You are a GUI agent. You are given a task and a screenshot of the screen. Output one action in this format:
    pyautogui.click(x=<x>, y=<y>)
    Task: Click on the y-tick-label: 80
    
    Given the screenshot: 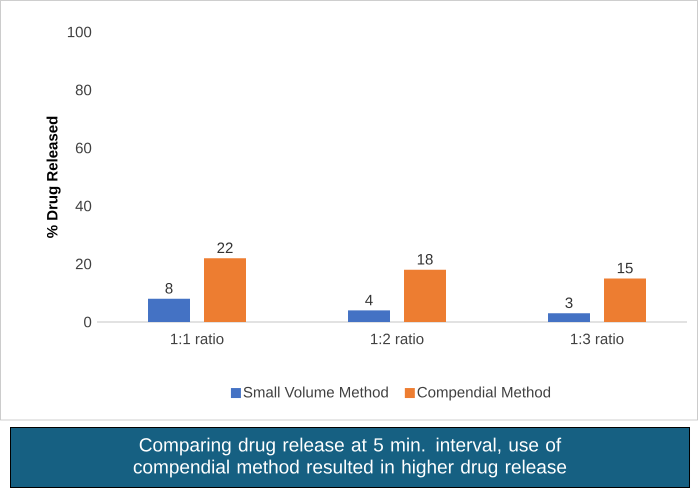 What is the action you would take?
    pyautogui.click(x=84, y=90)
    